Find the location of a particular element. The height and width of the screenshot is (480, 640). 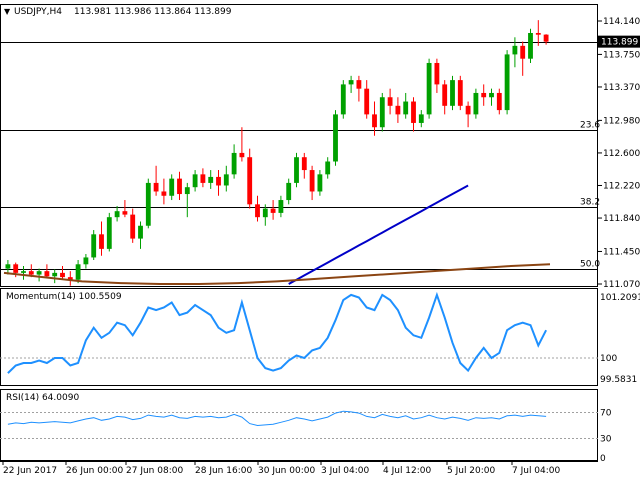

rsi-panel-frame is located at coordinates (299, 425).